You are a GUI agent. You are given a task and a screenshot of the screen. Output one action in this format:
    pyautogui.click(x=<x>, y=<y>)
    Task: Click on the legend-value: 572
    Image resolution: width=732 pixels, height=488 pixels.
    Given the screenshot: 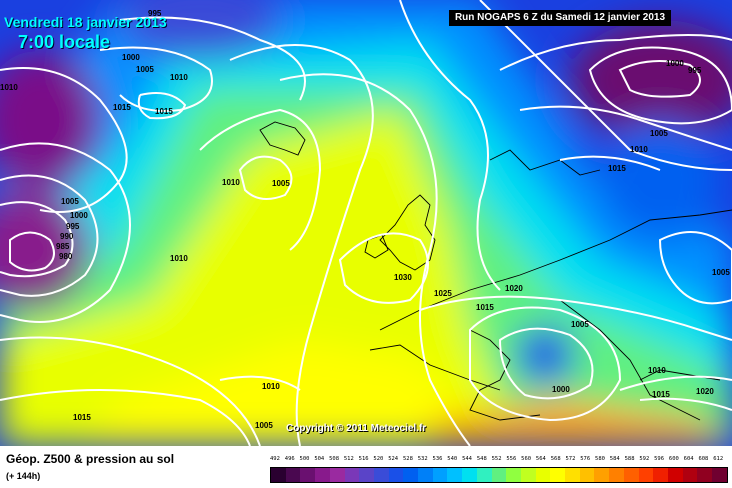 What is the action you would take?
    pyautogui.click(x=570, y=459)
    